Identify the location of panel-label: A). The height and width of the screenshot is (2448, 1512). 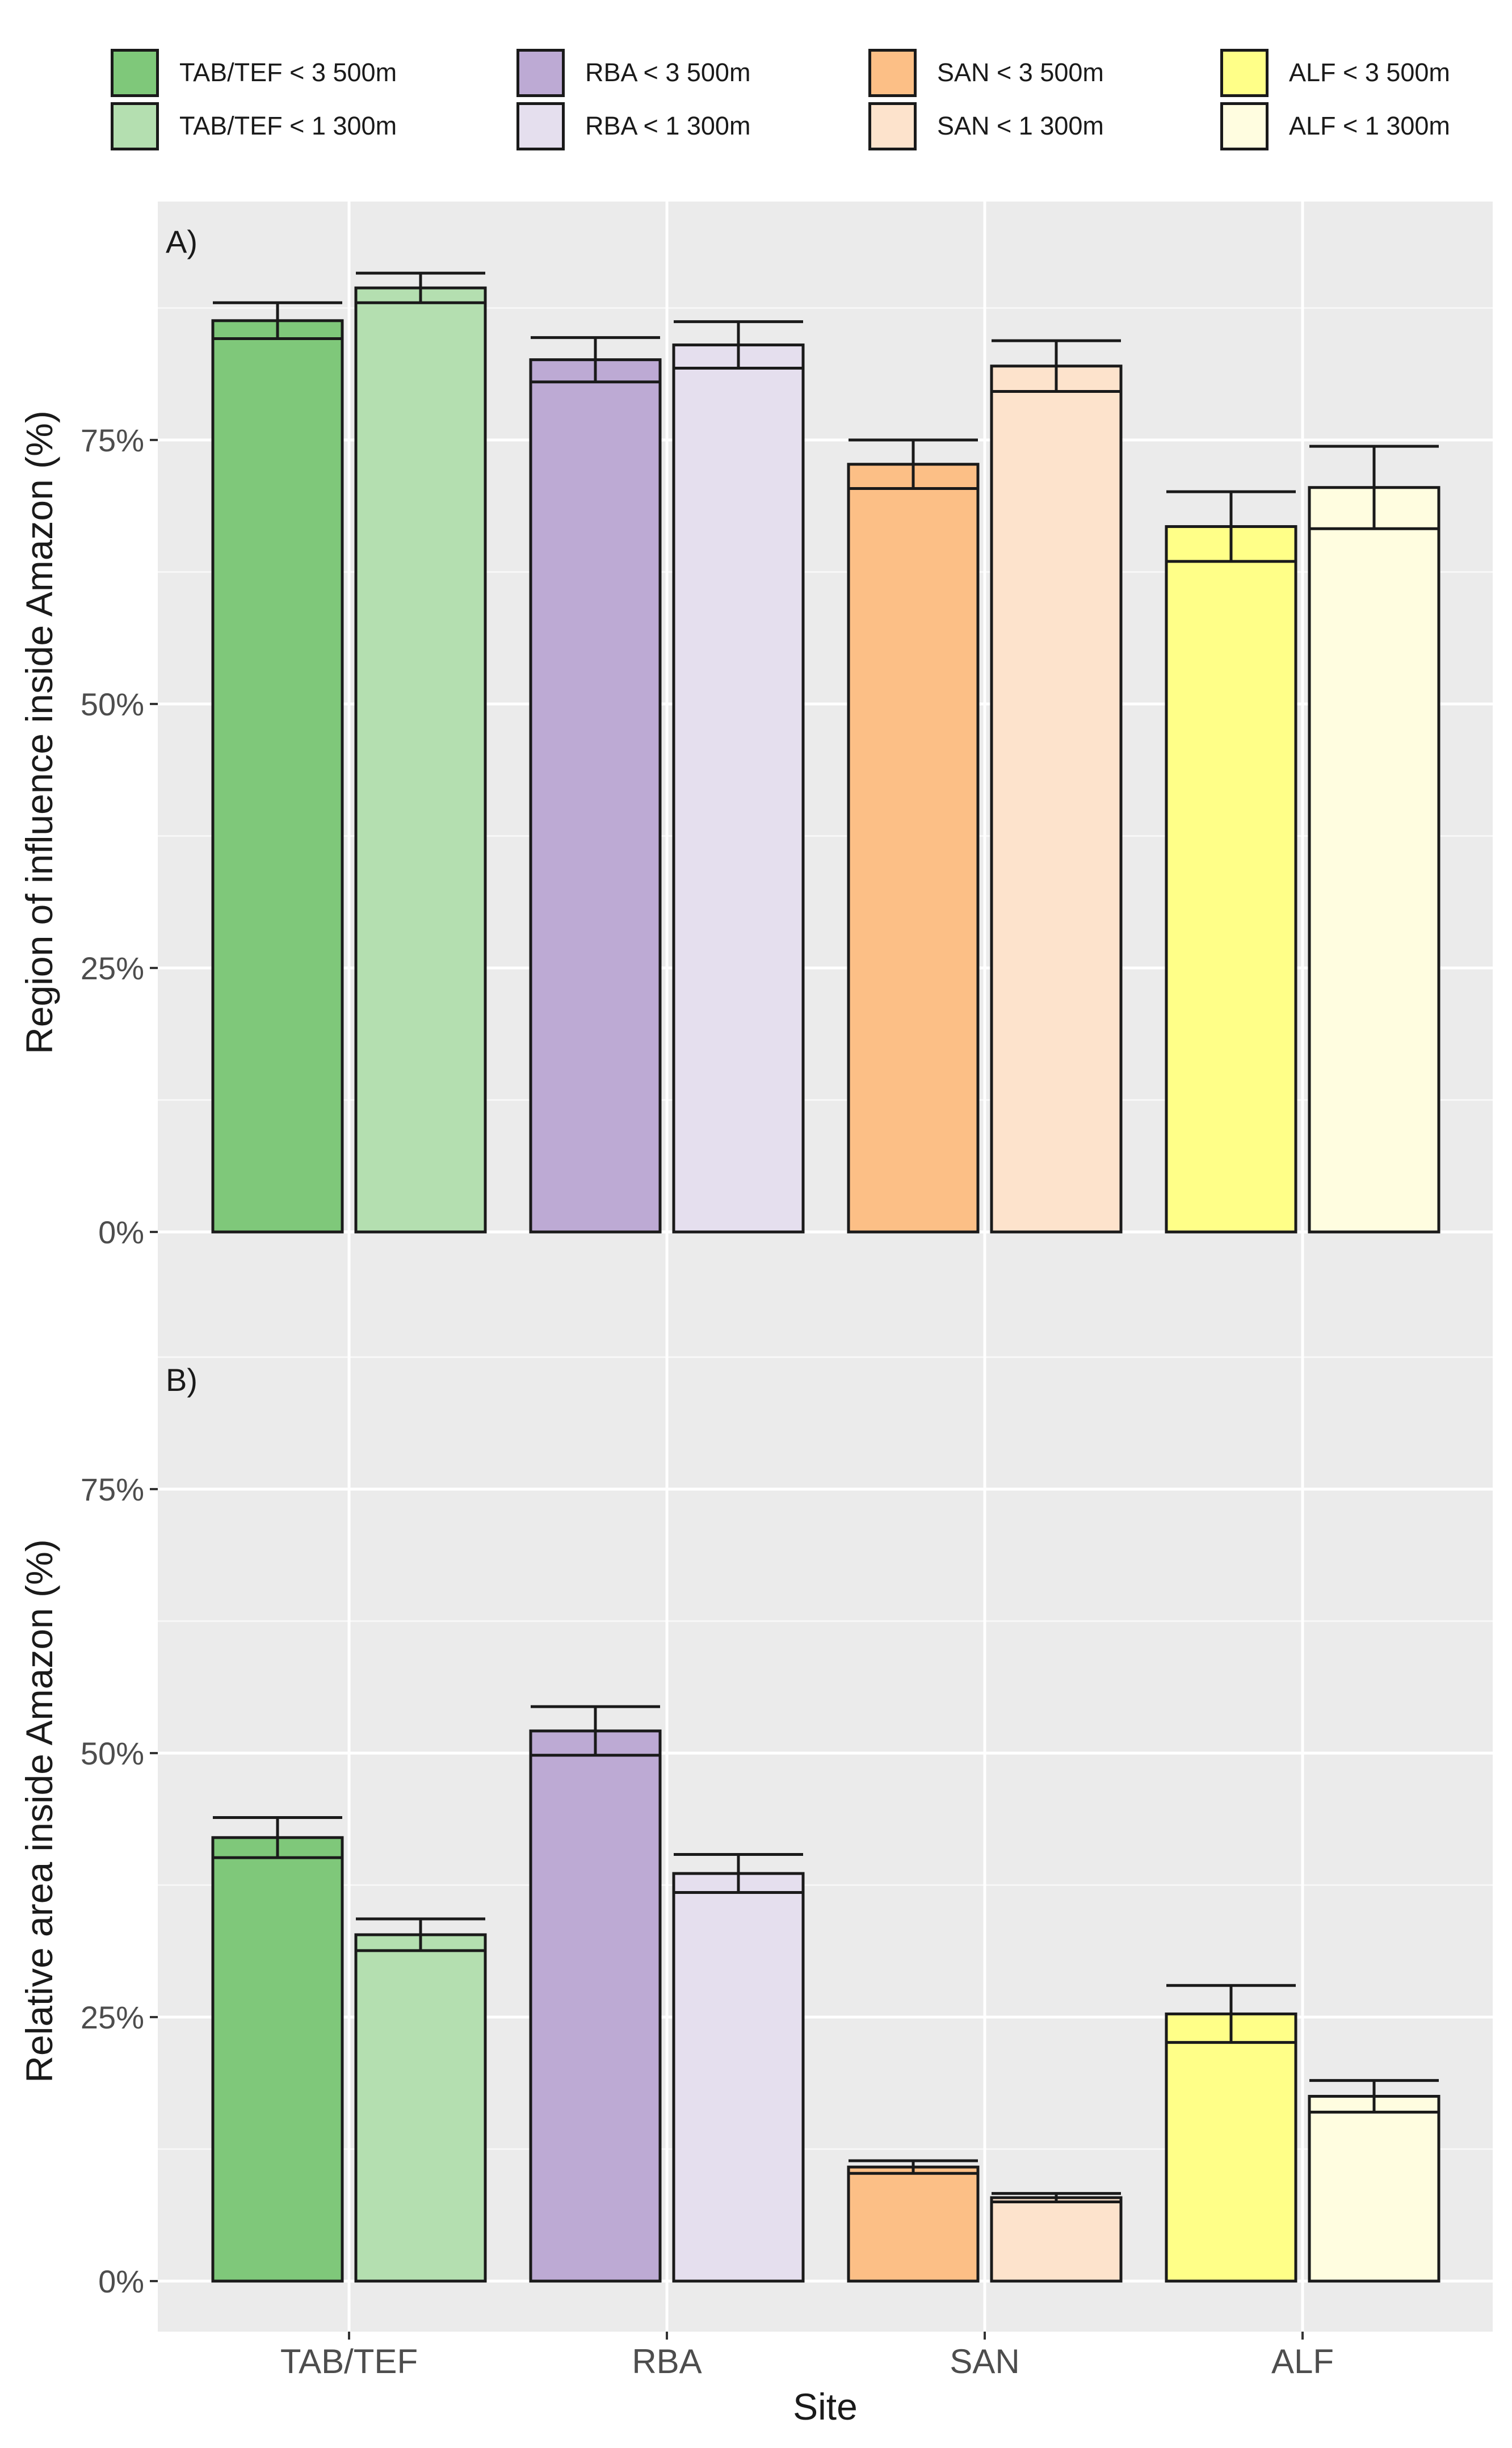
(182, 241).